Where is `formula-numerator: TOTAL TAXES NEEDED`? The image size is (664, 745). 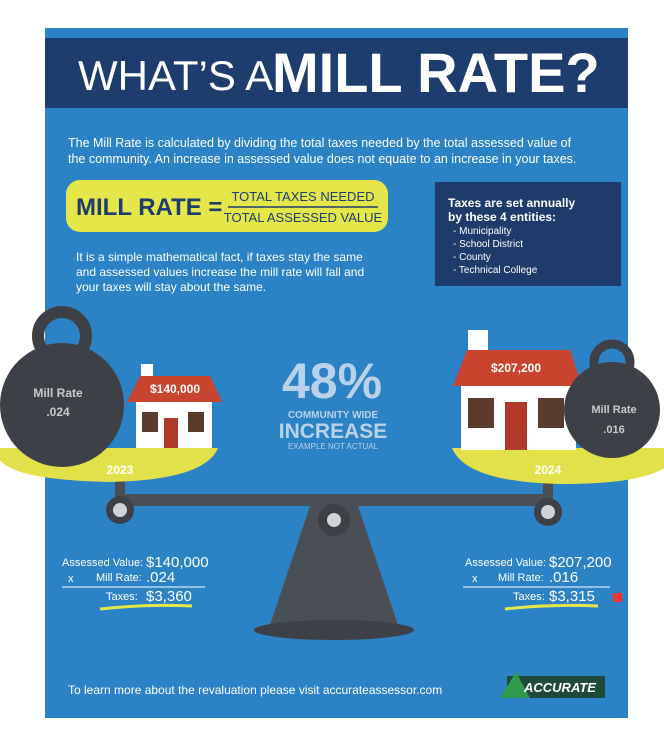 formula-numerator: TOTAL TAXES NEEDED is located at coordinates (302, 196).